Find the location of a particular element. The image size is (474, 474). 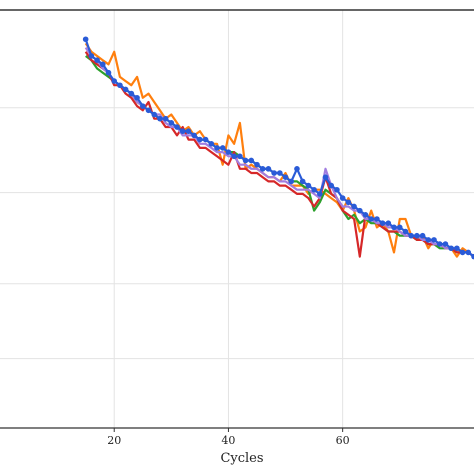

x-axis-title: Cycles is located at coordinates (241, 458).